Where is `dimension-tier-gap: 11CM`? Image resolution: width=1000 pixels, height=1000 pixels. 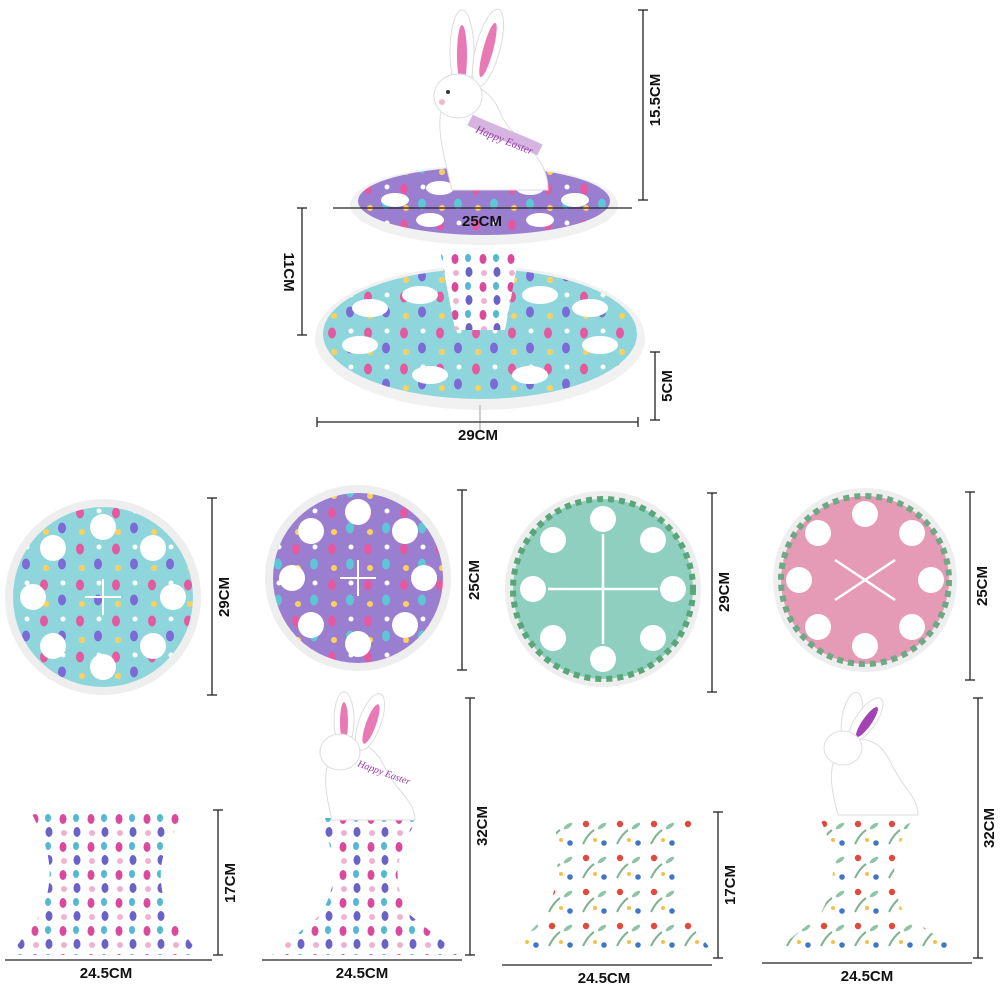 dimension-tier-gap: 11CM is located at coordinates (293, 271).